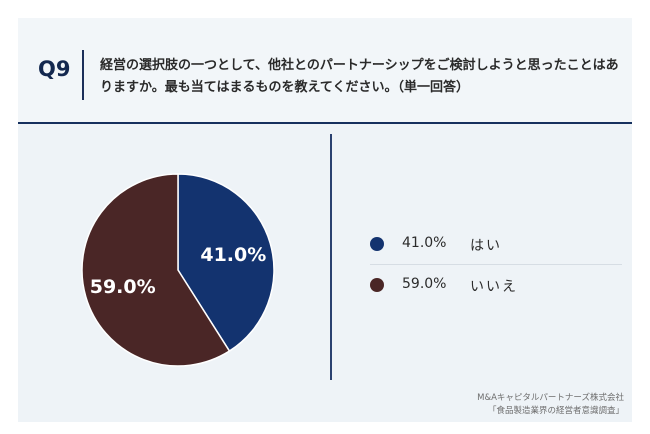 The image size is (650, 434). What do you see at coordinates (377, 285) in the screenshot?
I see `legend-swatch-no` at bounding box center [377, 285].